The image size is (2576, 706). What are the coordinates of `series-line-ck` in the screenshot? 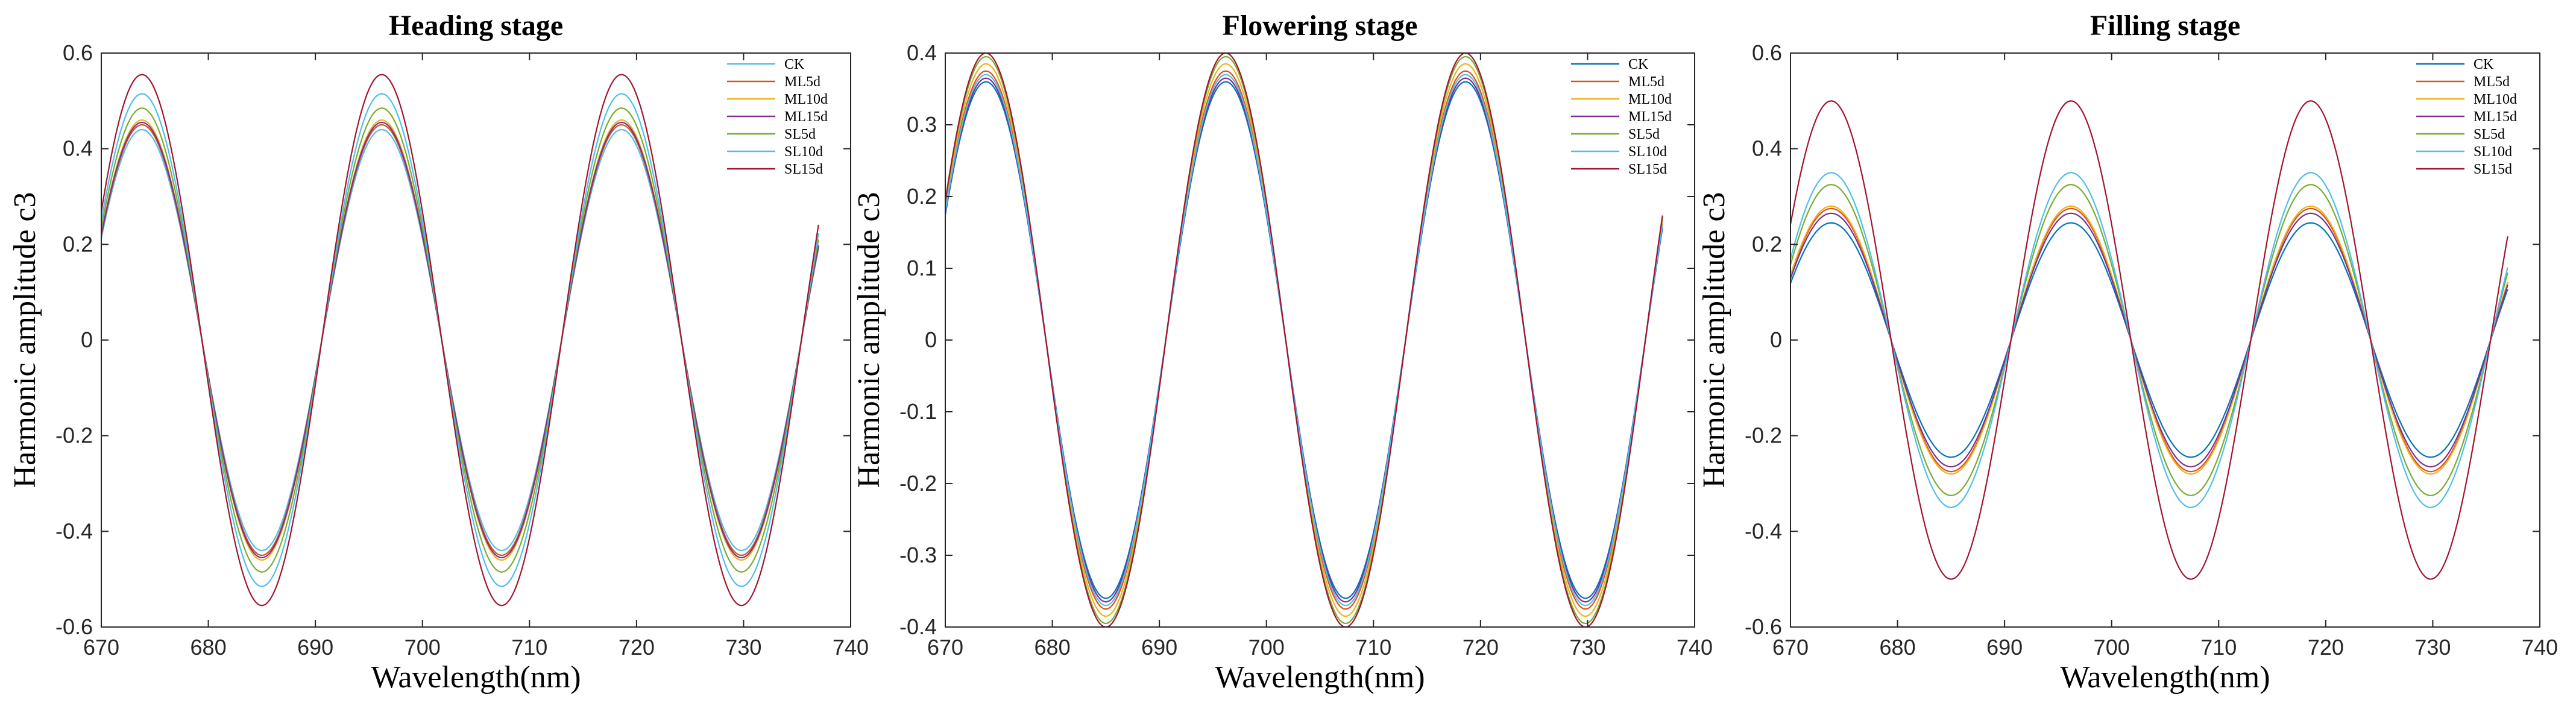 It's located at (2148, 340).